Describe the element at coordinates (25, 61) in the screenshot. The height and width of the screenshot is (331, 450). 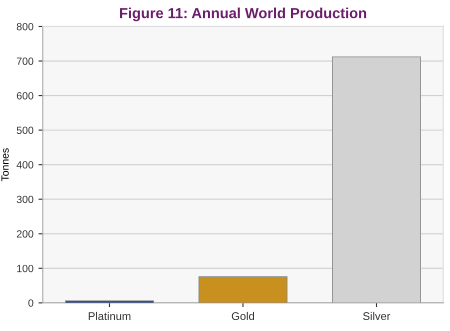
I see `y-tick-label: 700` at that location.